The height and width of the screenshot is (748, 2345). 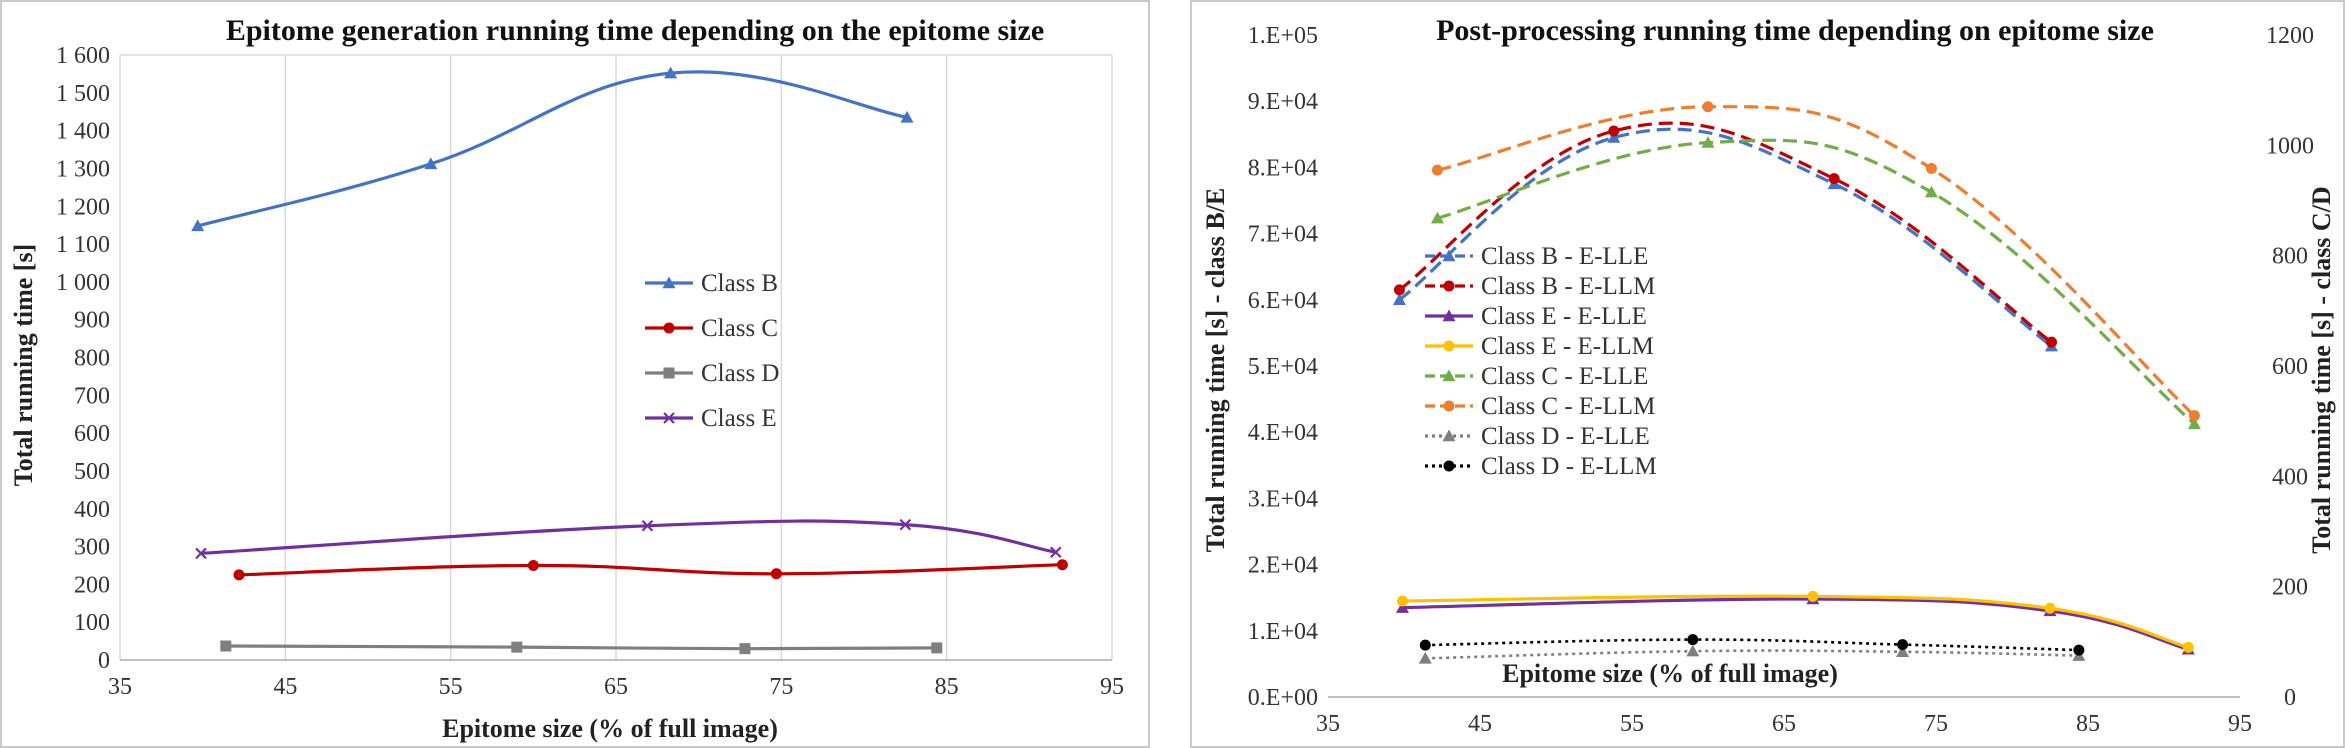 What do you see at coordinates (1564, 376) in the screenshot?
I see `right-legend-label: Class C - E-LLE` at bounding box center [1564, 376].